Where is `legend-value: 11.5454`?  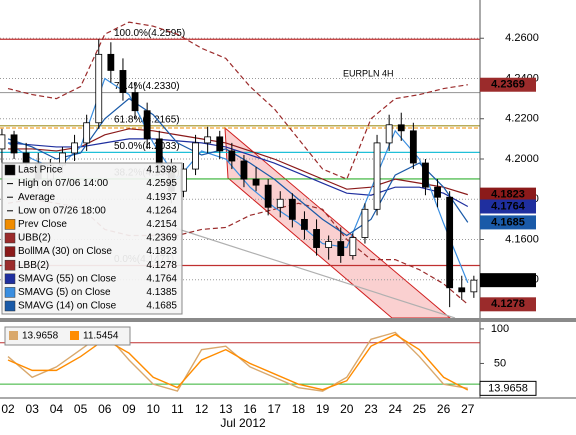
legend-value: 11.5454 is located at coordinates (101, 336).